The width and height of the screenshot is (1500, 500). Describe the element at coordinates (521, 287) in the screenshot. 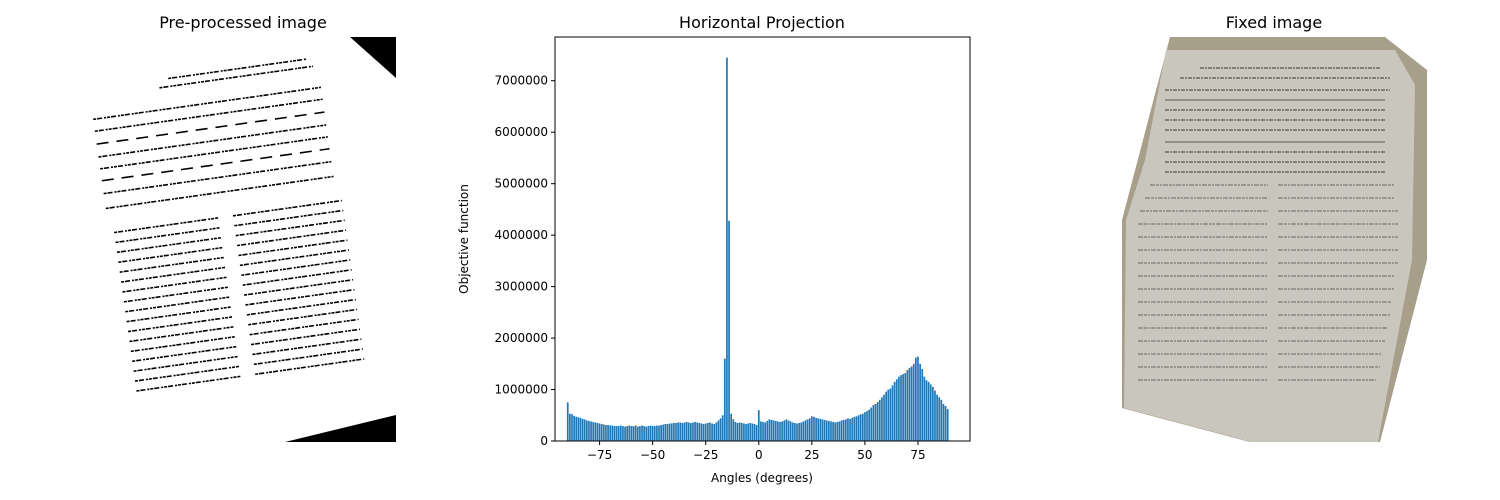

I see `y-tick-label: 3000000` at that location.